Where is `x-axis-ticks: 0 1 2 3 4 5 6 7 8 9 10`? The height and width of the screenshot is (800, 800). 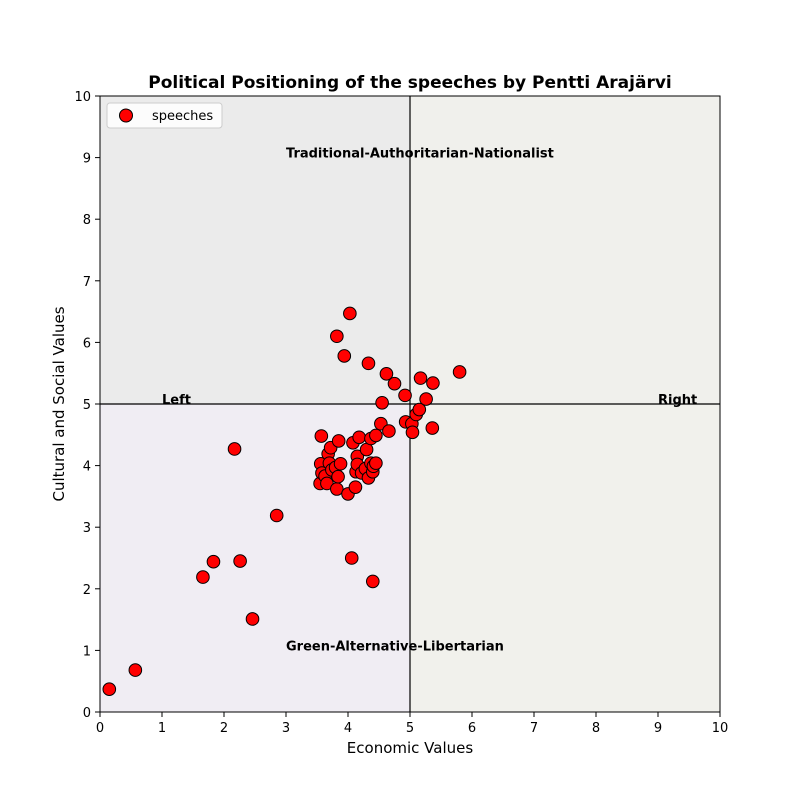
x-axis-ticks: 0 1 2 3 4 5 6 7 8 9 10 is located at coordinates (412, 724).